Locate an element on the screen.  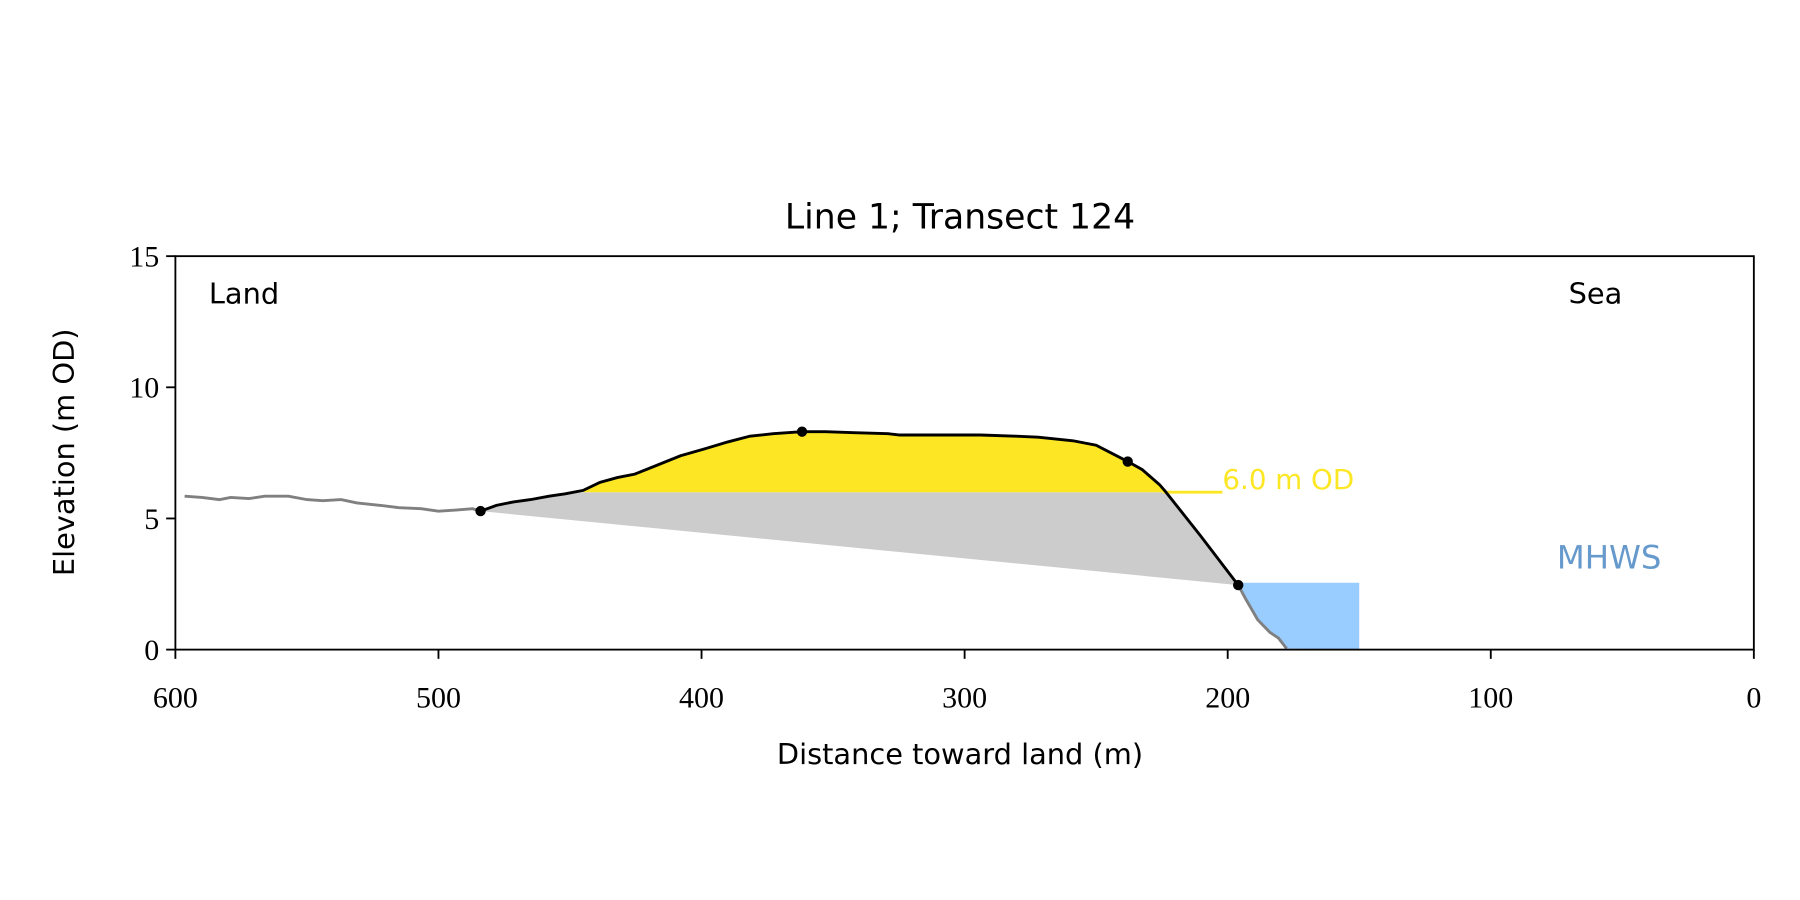
x-tick-label: 0 is located at coordinates (1753, 697).